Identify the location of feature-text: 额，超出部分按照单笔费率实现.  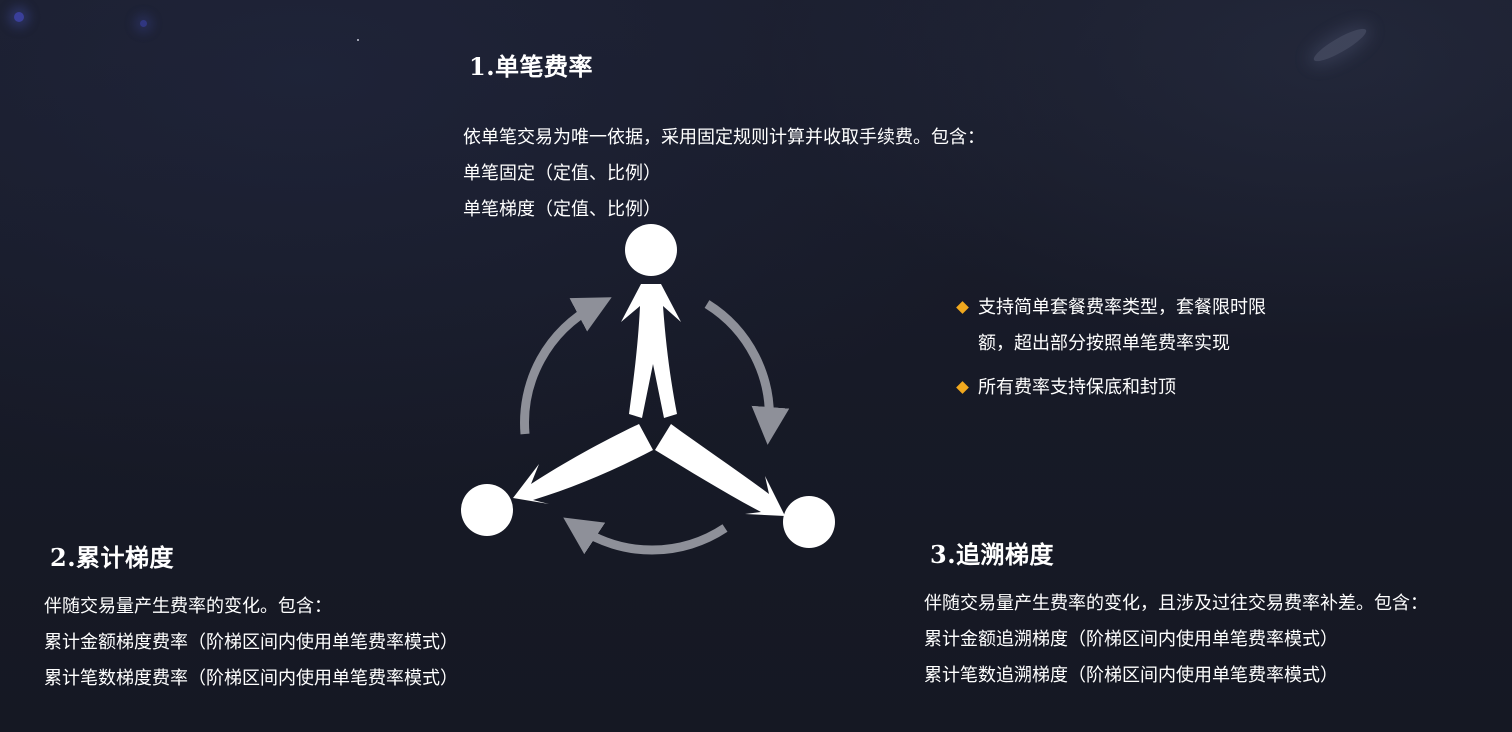
(1104, 343).